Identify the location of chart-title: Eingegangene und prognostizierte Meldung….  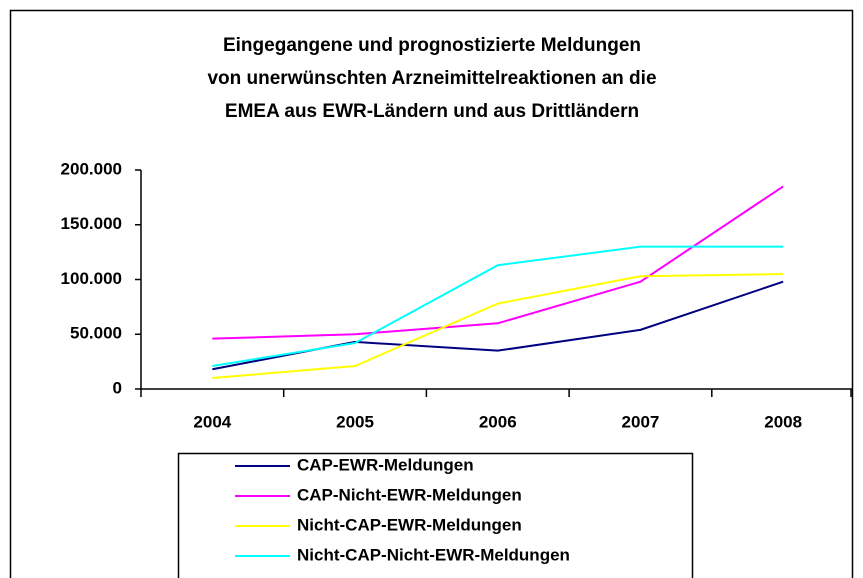
(432, 45).